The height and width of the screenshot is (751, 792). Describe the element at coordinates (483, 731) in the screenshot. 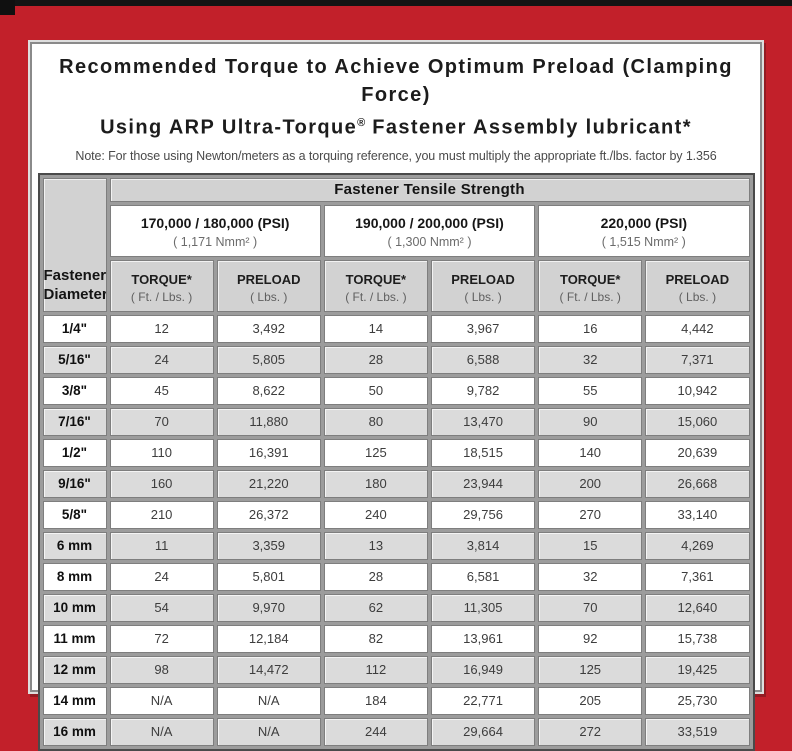

I see `table-cell: 29,664` at that location.